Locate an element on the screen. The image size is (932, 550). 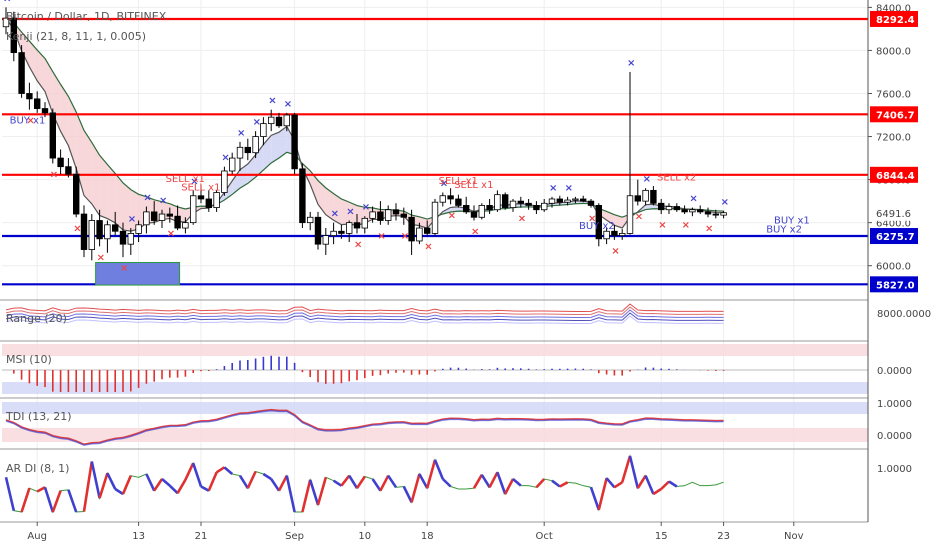
tdi-line-blue is located at coordinates (364, 428).